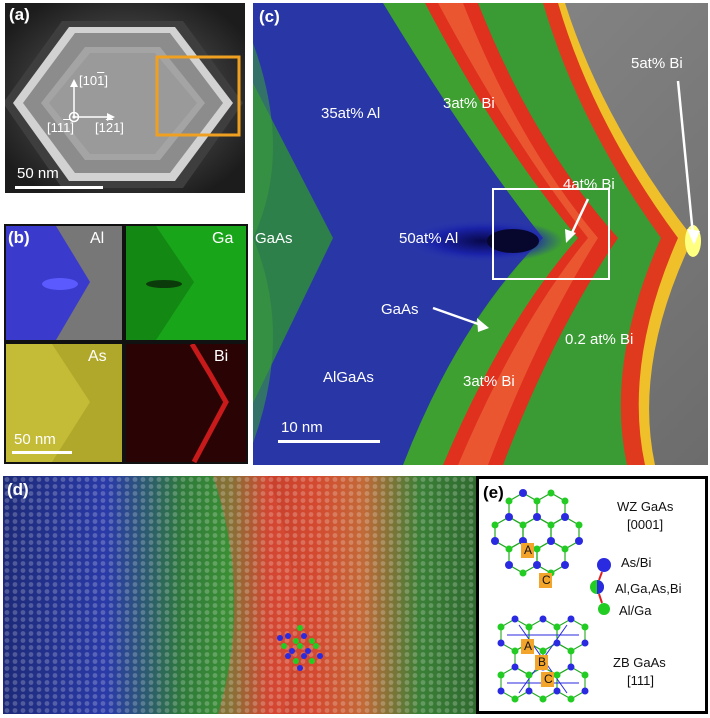 The image size is (710, 718). I want to click on zoom-region-box, so click(551, 234).